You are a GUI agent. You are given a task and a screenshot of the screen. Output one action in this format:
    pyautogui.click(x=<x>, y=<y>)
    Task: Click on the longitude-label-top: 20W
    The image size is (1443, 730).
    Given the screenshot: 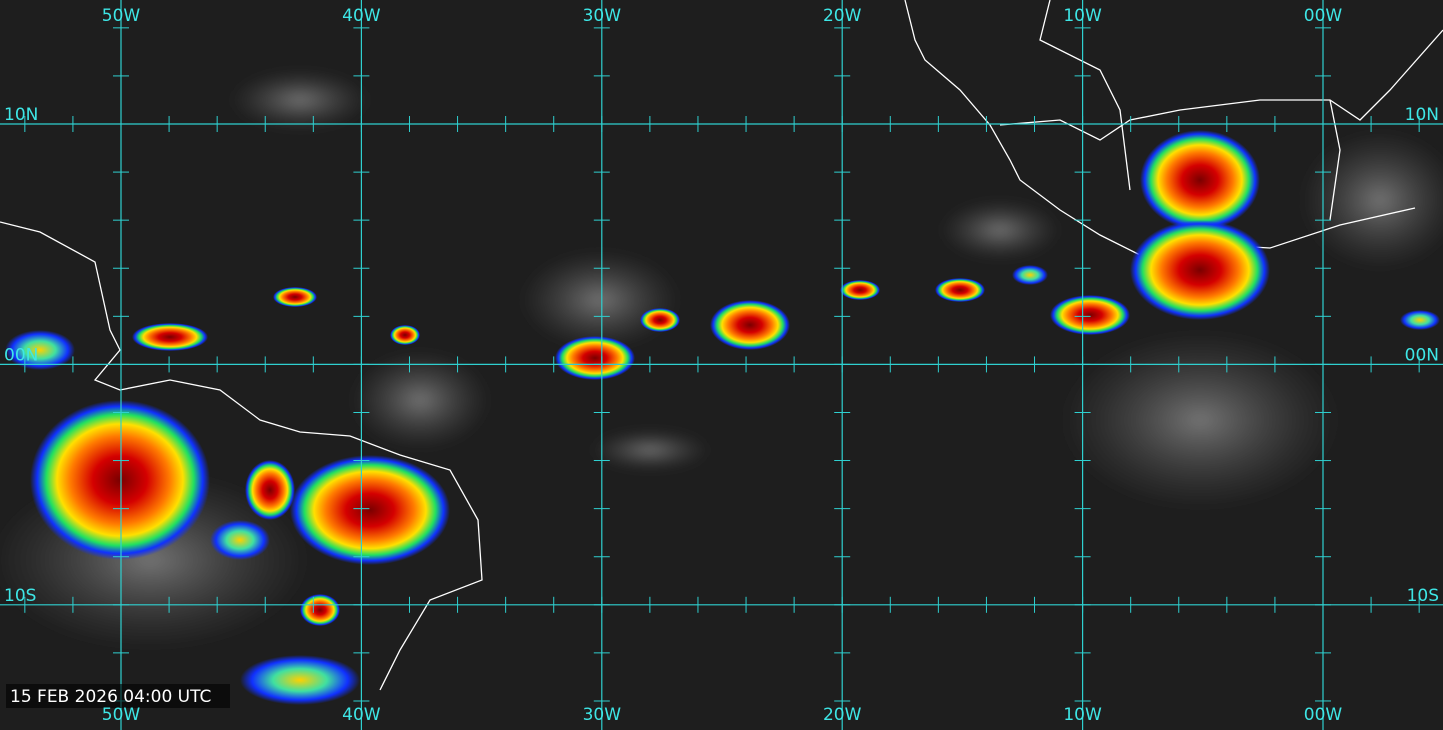 What is the action you would take?
    pyautogui.click(x=842, y=16)
    